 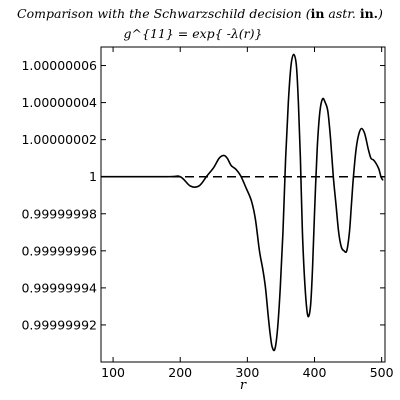 I want to click on y-tick-label: 1, so click(x=93, y=176).